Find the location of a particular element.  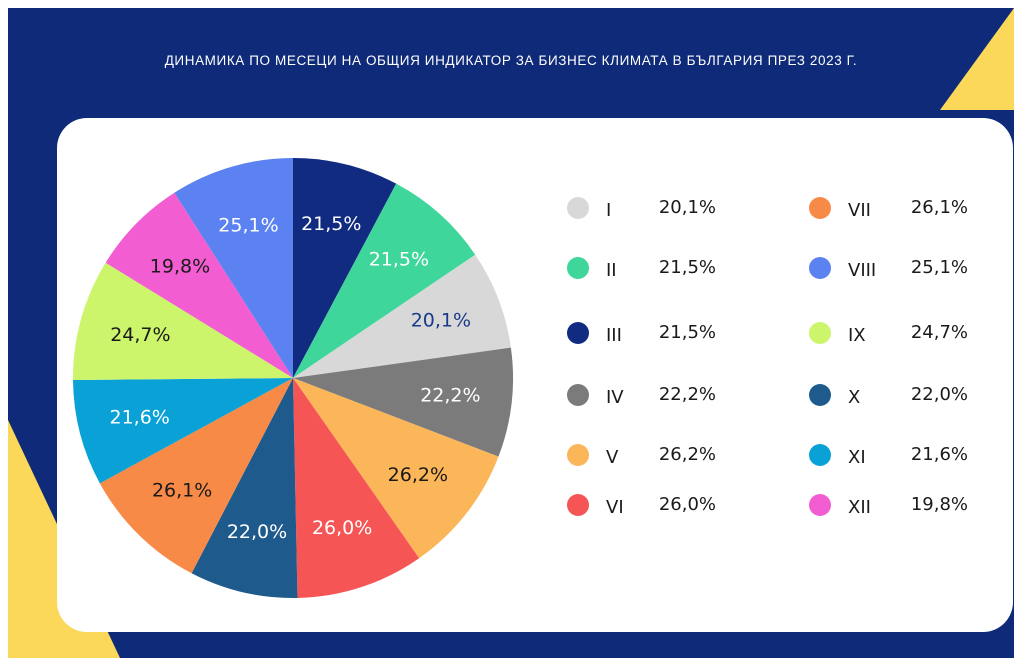

legend-name: III is located at coordinates (614, 335).